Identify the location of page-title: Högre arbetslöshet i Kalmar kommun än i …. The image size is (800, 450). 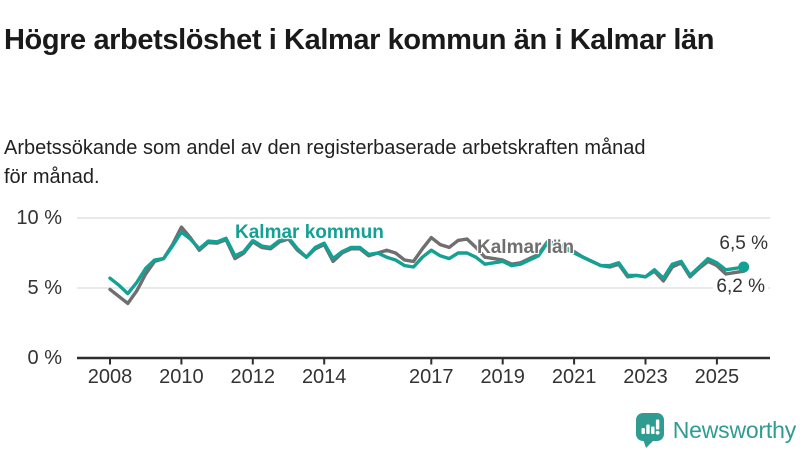
(359, 40).